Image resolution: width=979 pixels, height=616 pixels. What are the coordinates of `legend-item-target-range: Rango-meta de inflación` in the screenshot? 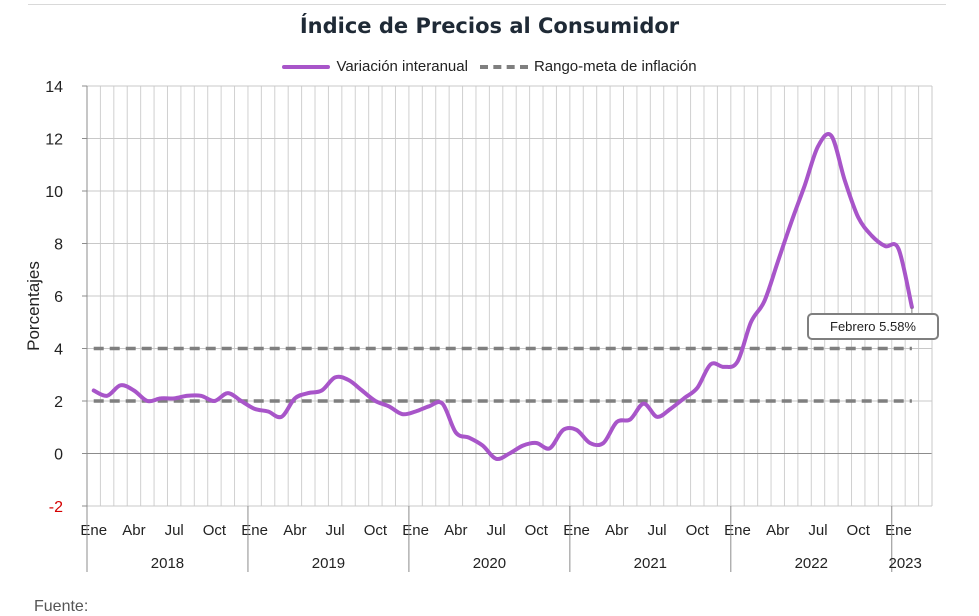 It's located at (588, 66).